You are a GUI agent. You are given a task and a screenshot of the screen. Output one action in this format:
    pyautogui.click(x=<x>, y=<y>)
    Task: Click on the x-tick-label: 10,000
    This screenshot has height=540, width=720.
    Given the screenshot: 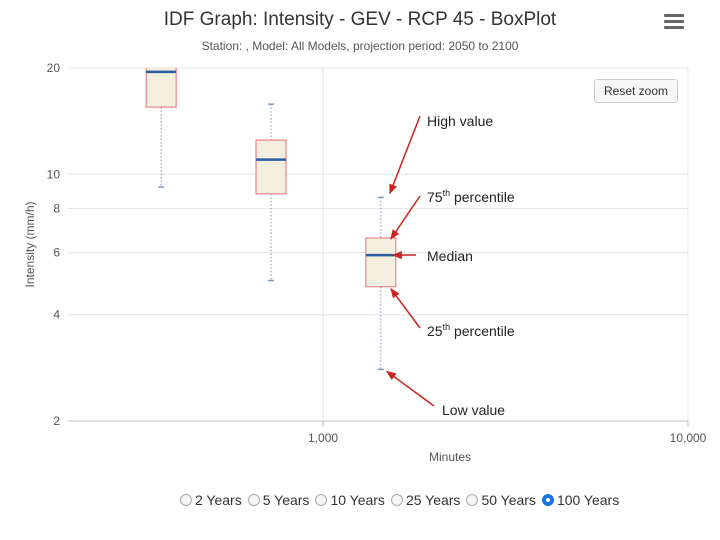 What is the action you would take?
    pyautogui.click(x=688, y=438)
    